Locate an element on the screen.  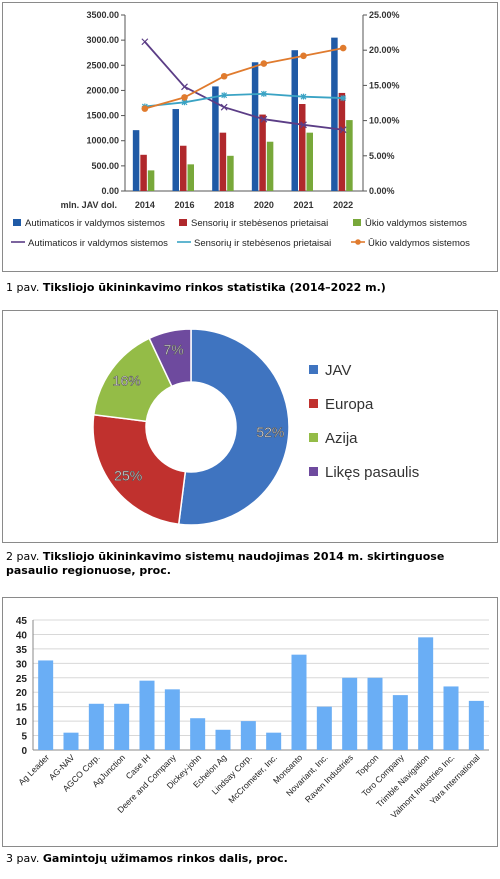
bar-2-2020 is located at coordinates (262, 152).